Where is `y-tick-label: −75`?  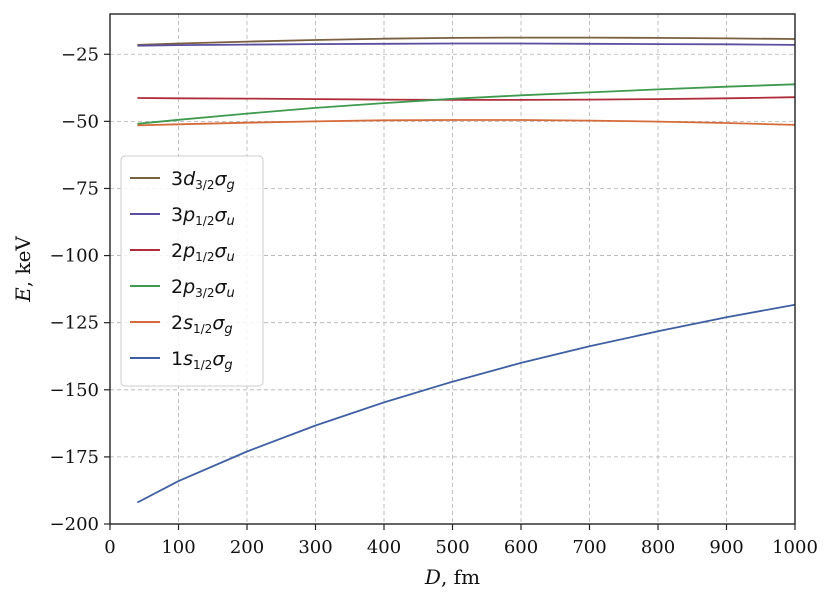 y-tick-label: −75 is located at coordinates (80, 188).